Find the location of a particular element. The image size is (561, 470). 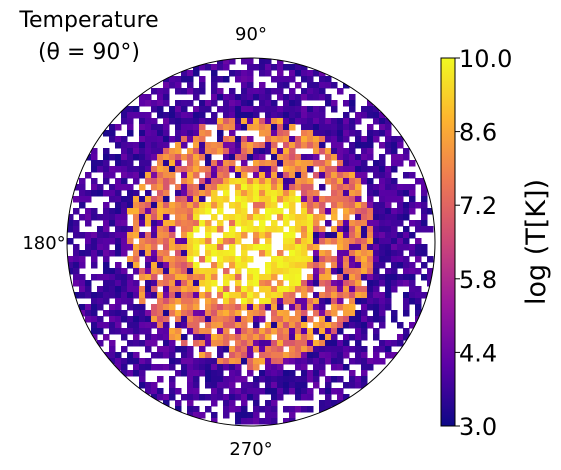

chart-title-line1: Temperature is located at coordinates (88, 20).